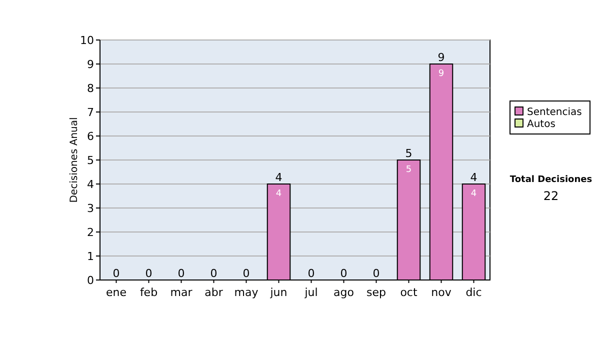 This screenshot has width=600, height=340. Describe the element at coordinates (214, 292) in the screenshot. I see `x-tick-label: abr` at that location.